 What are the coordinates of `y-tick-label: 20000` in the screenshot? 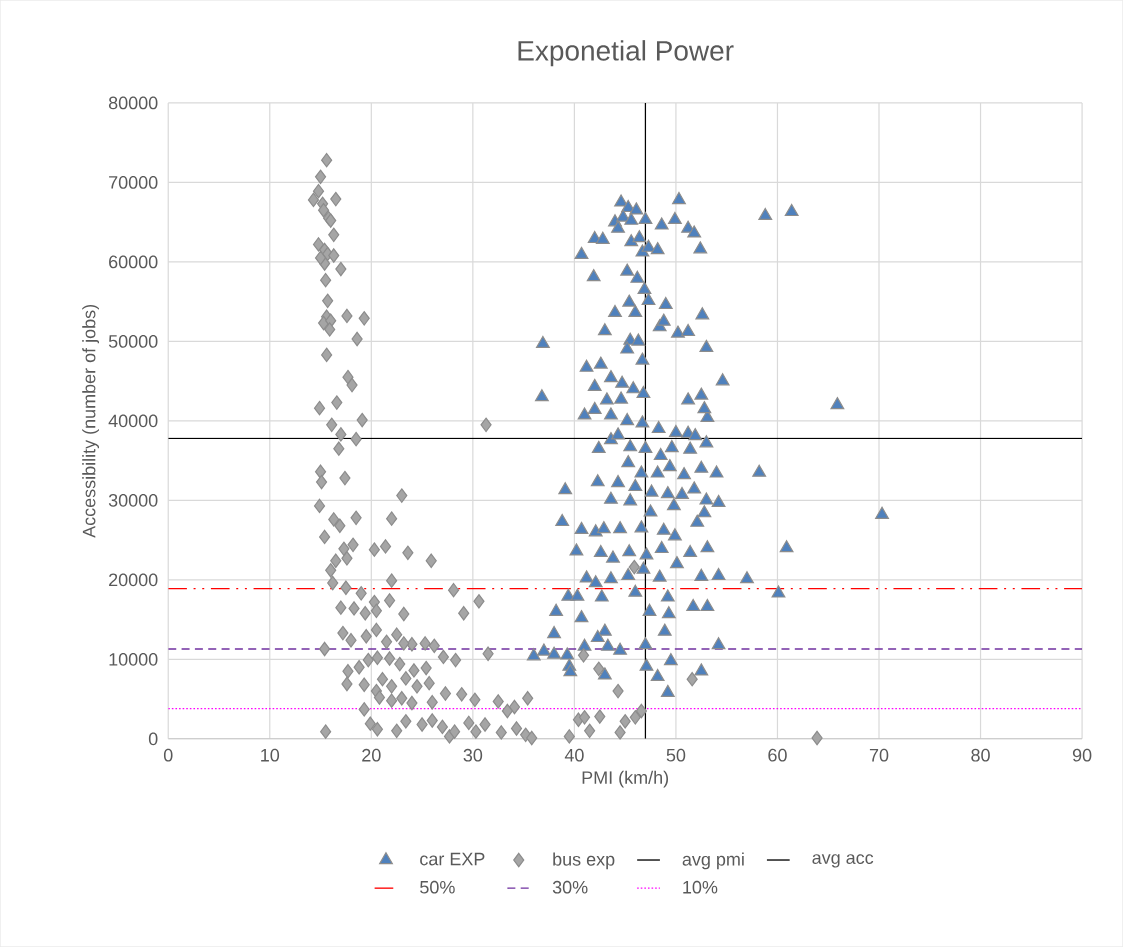 It's located at (133, 580).